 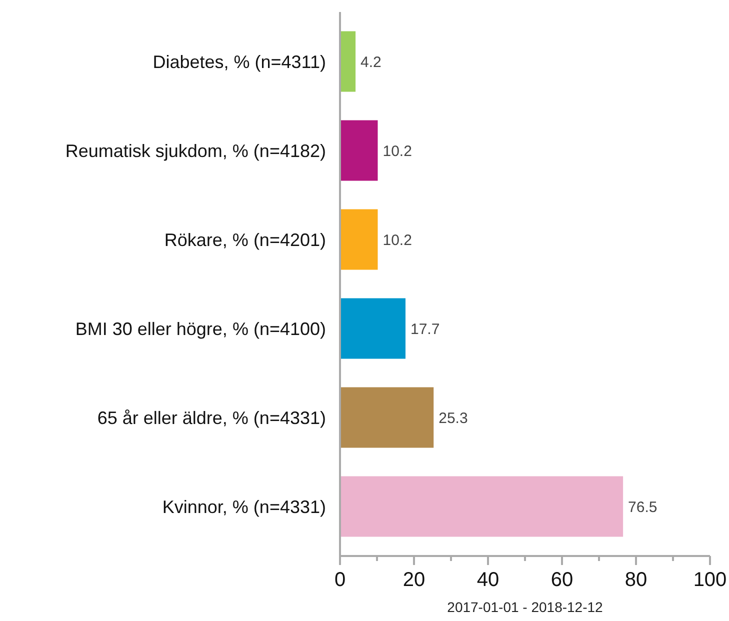 I want to click on y-tick-label: BMI 30 eller högre, % (n=4100), so click(x=200, y=328).